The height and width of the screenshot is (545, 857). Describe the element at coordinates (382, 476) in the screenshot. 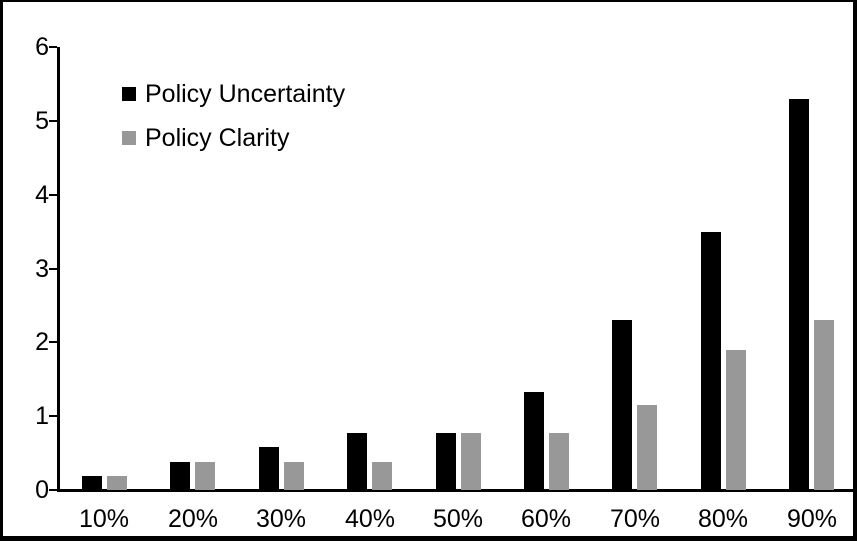

I see `bar-policy-clarity-40-` at that location.